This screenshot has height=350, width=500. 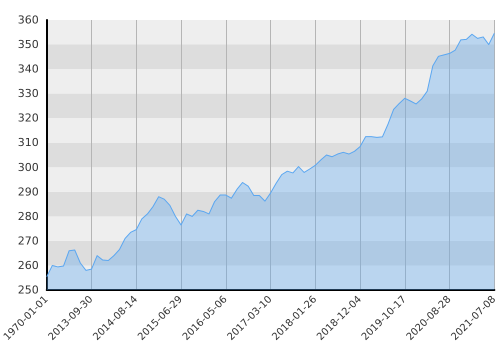 I want to click on y-tick-label: 340, so click(x=28, y=69).